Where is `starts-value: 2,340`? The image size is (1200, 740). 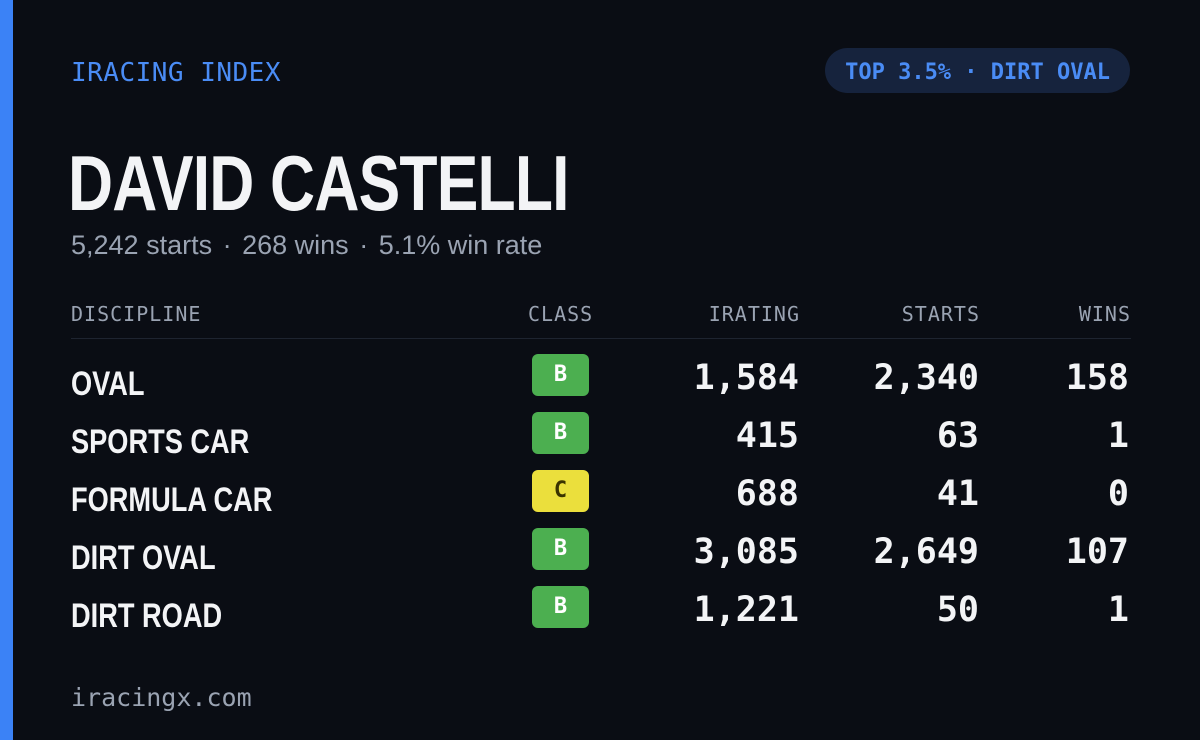
starts-value: 2,340 is located at coordinates (926, 378).